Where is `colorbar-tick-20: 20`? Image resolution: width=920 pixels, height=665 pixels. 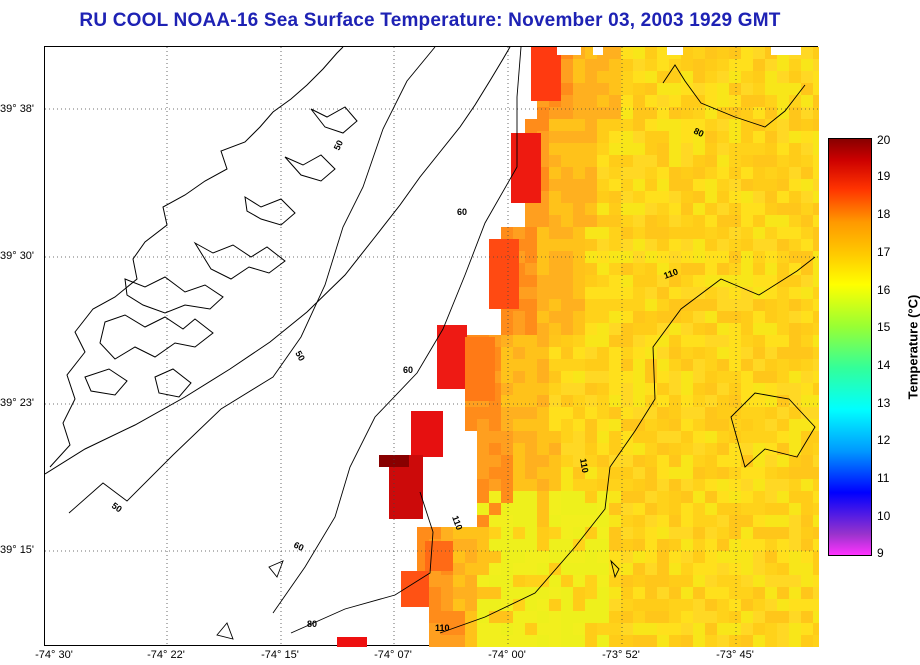 colorbar-tick-20: 20 is located at coordinates (884, 140).